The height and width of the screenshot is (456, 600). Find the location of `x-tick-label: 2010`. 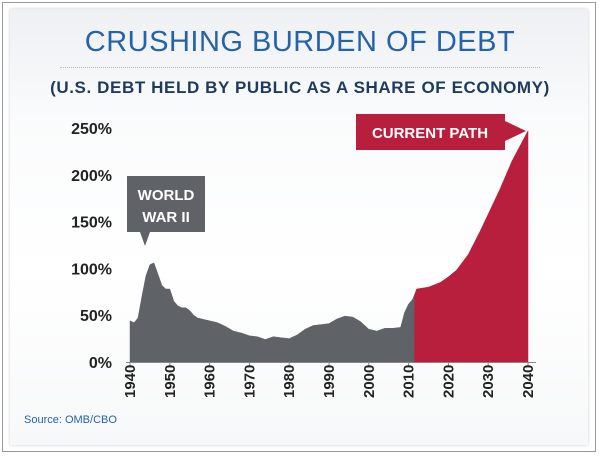

x-tick-label: 2010 is located at coordinates (409, 381).